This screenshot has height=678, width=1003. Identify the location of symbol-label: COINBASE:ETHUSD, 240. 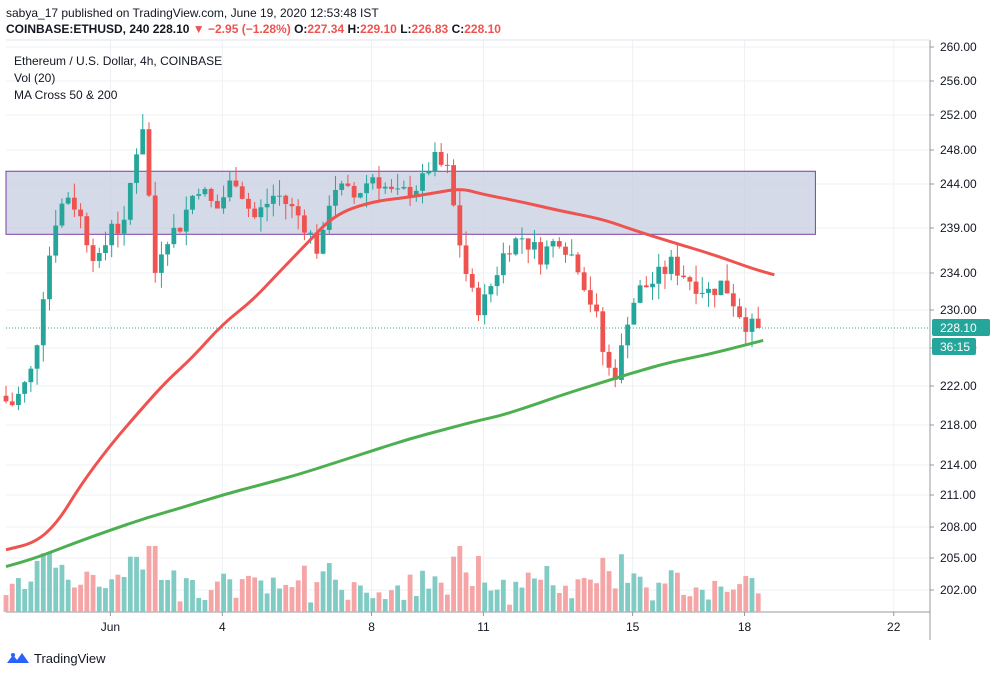
(78, 29).